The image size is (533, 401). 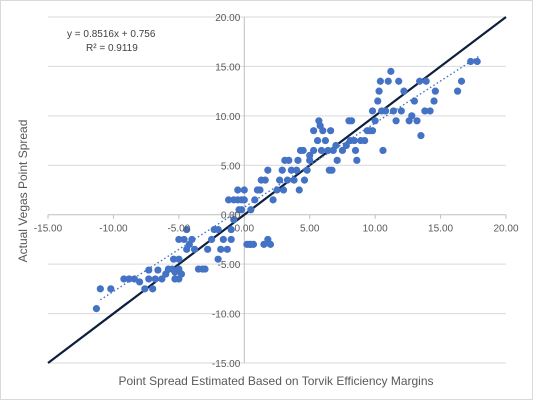 What do you see at coordinates (375, 229) in the screenshot?
I see `x-tick-label: 10.00` at bounding box center [375, 229].